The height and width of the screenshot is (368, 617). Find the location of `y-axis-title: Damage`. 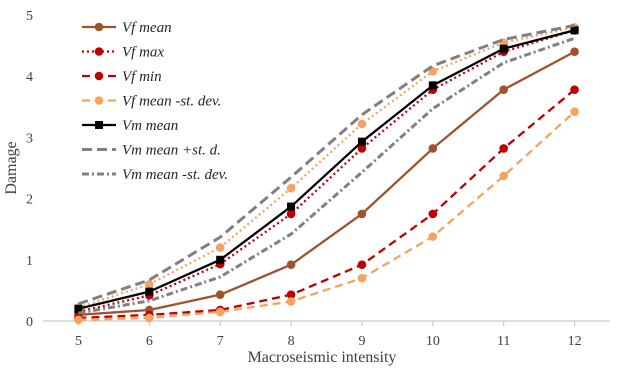

y-axis-title: Damage is located at coordinates (11, 167).